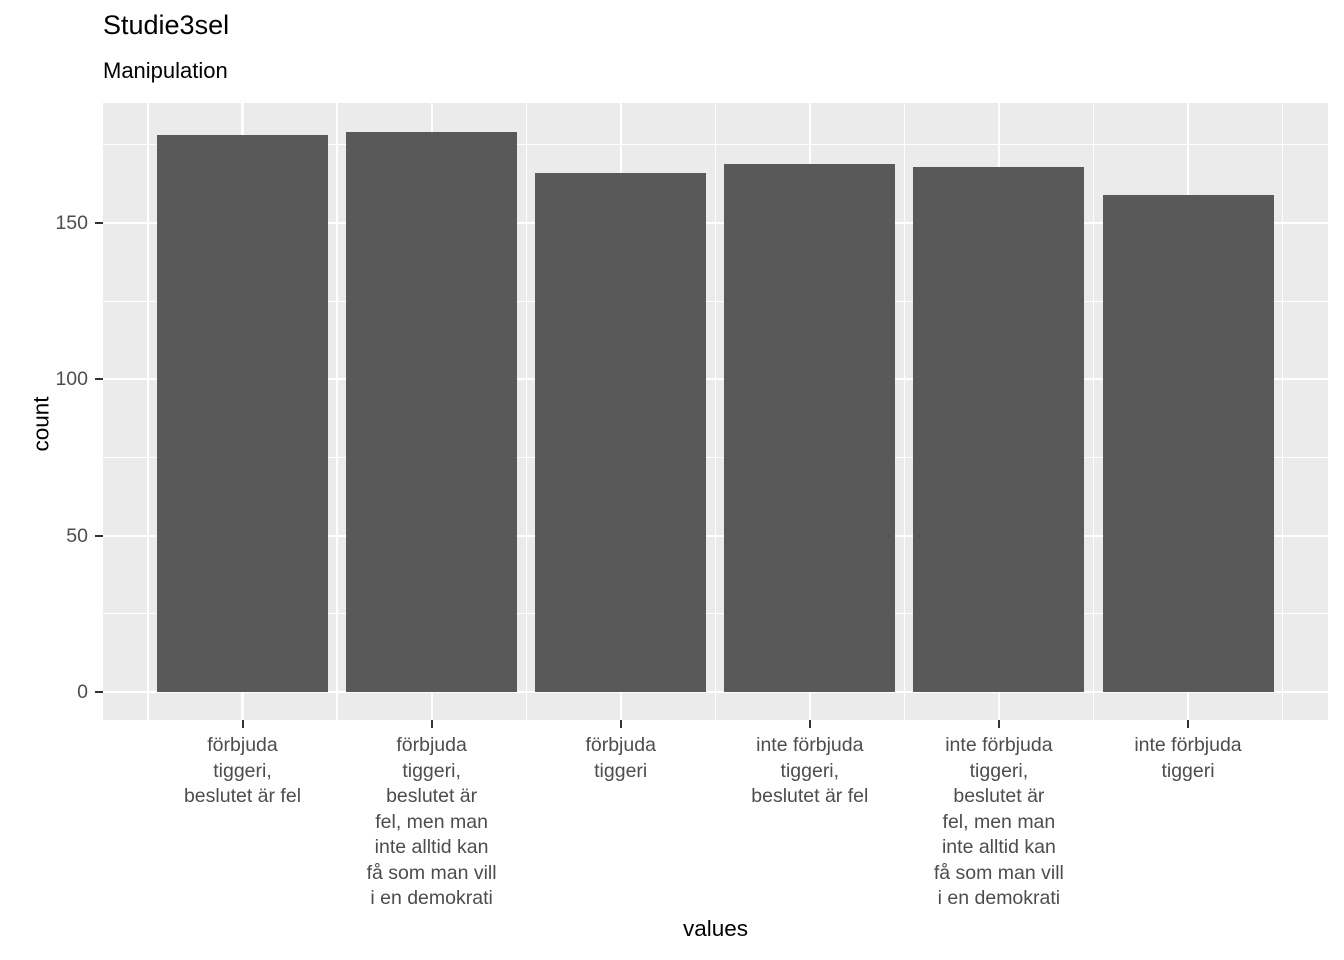  Describe the element at coordinates (810, 770) in the screenshot. I see `x-tick-label: inte förbjuda tiggeri, beslutet är fel` at that location.